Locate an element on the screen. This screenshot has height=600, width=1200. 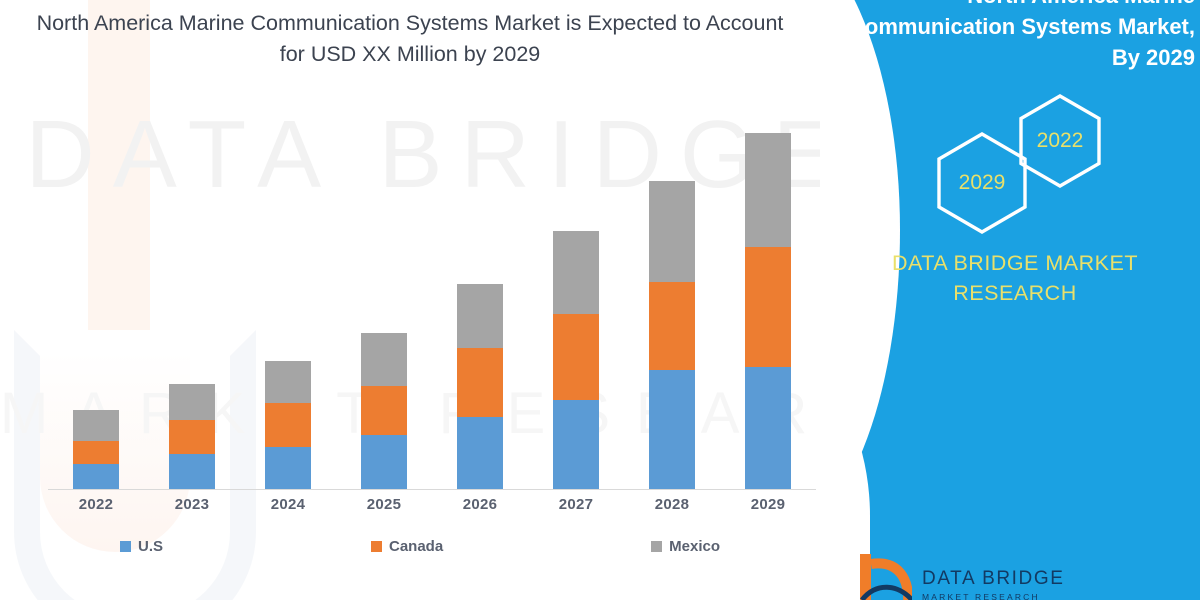
legend-item-canada: Canada is located at coordinates (407, 546).